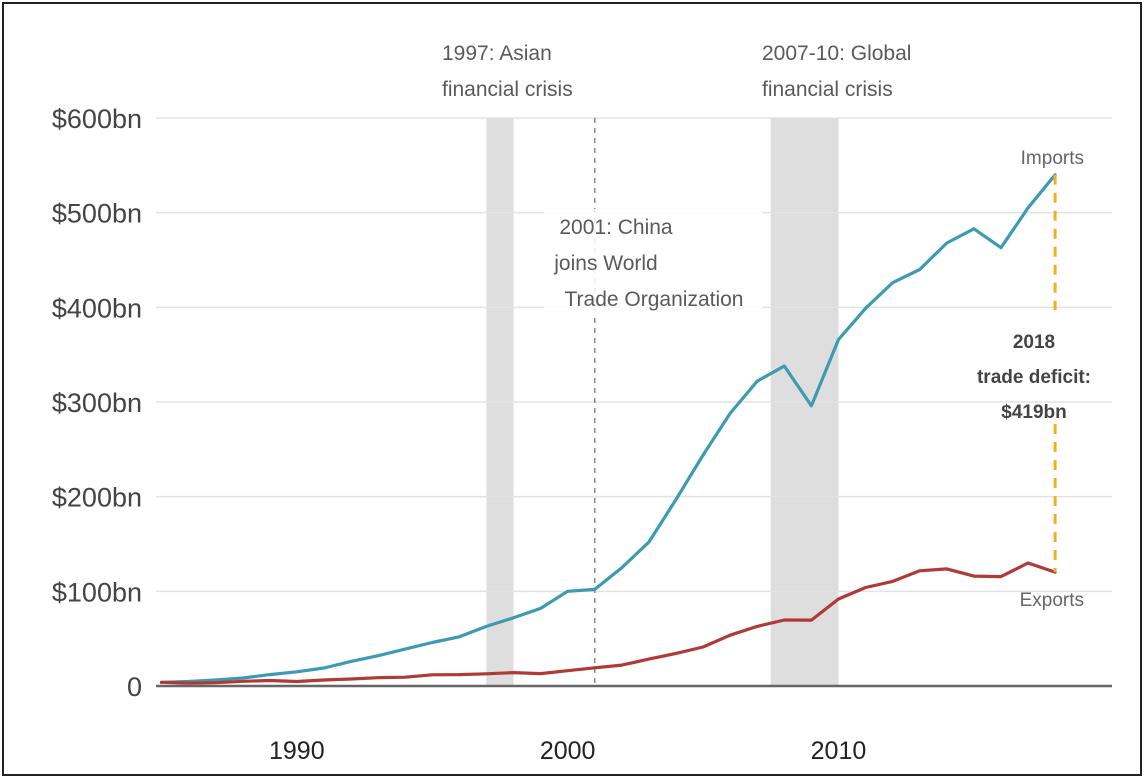  Describe the element at coordinates (97, 403) in the screenshot. I see `y-tick-label: $300bn` at that location.